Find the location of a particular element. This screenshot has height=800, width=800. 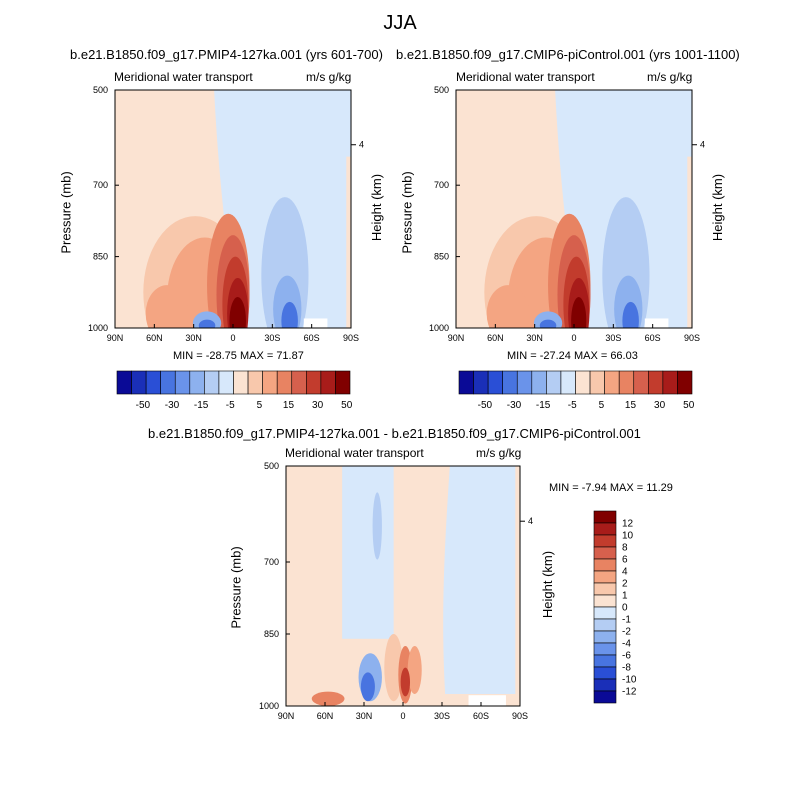

field-tr is located at coordinates (574, 209).